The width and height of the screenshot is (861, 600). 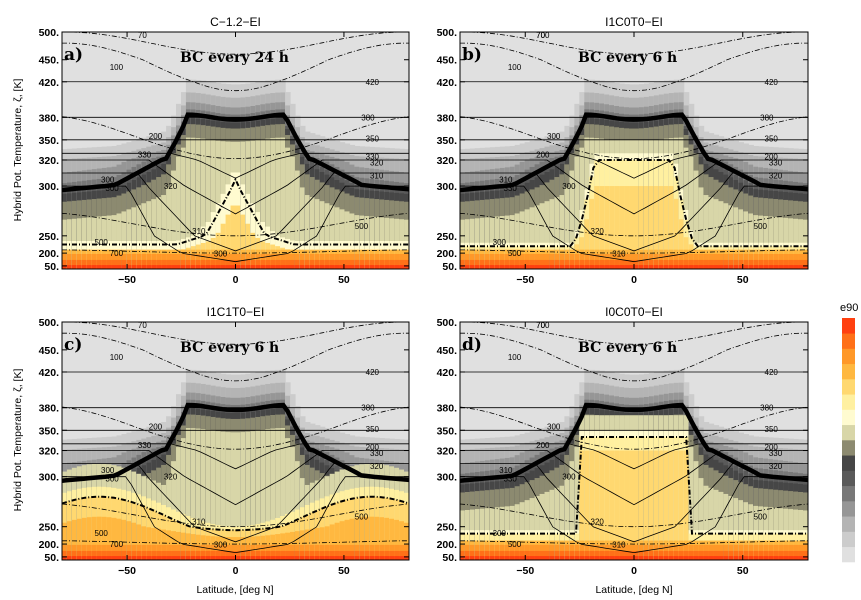 I want to click on contour-label: 380, so click(x=767, y=117).